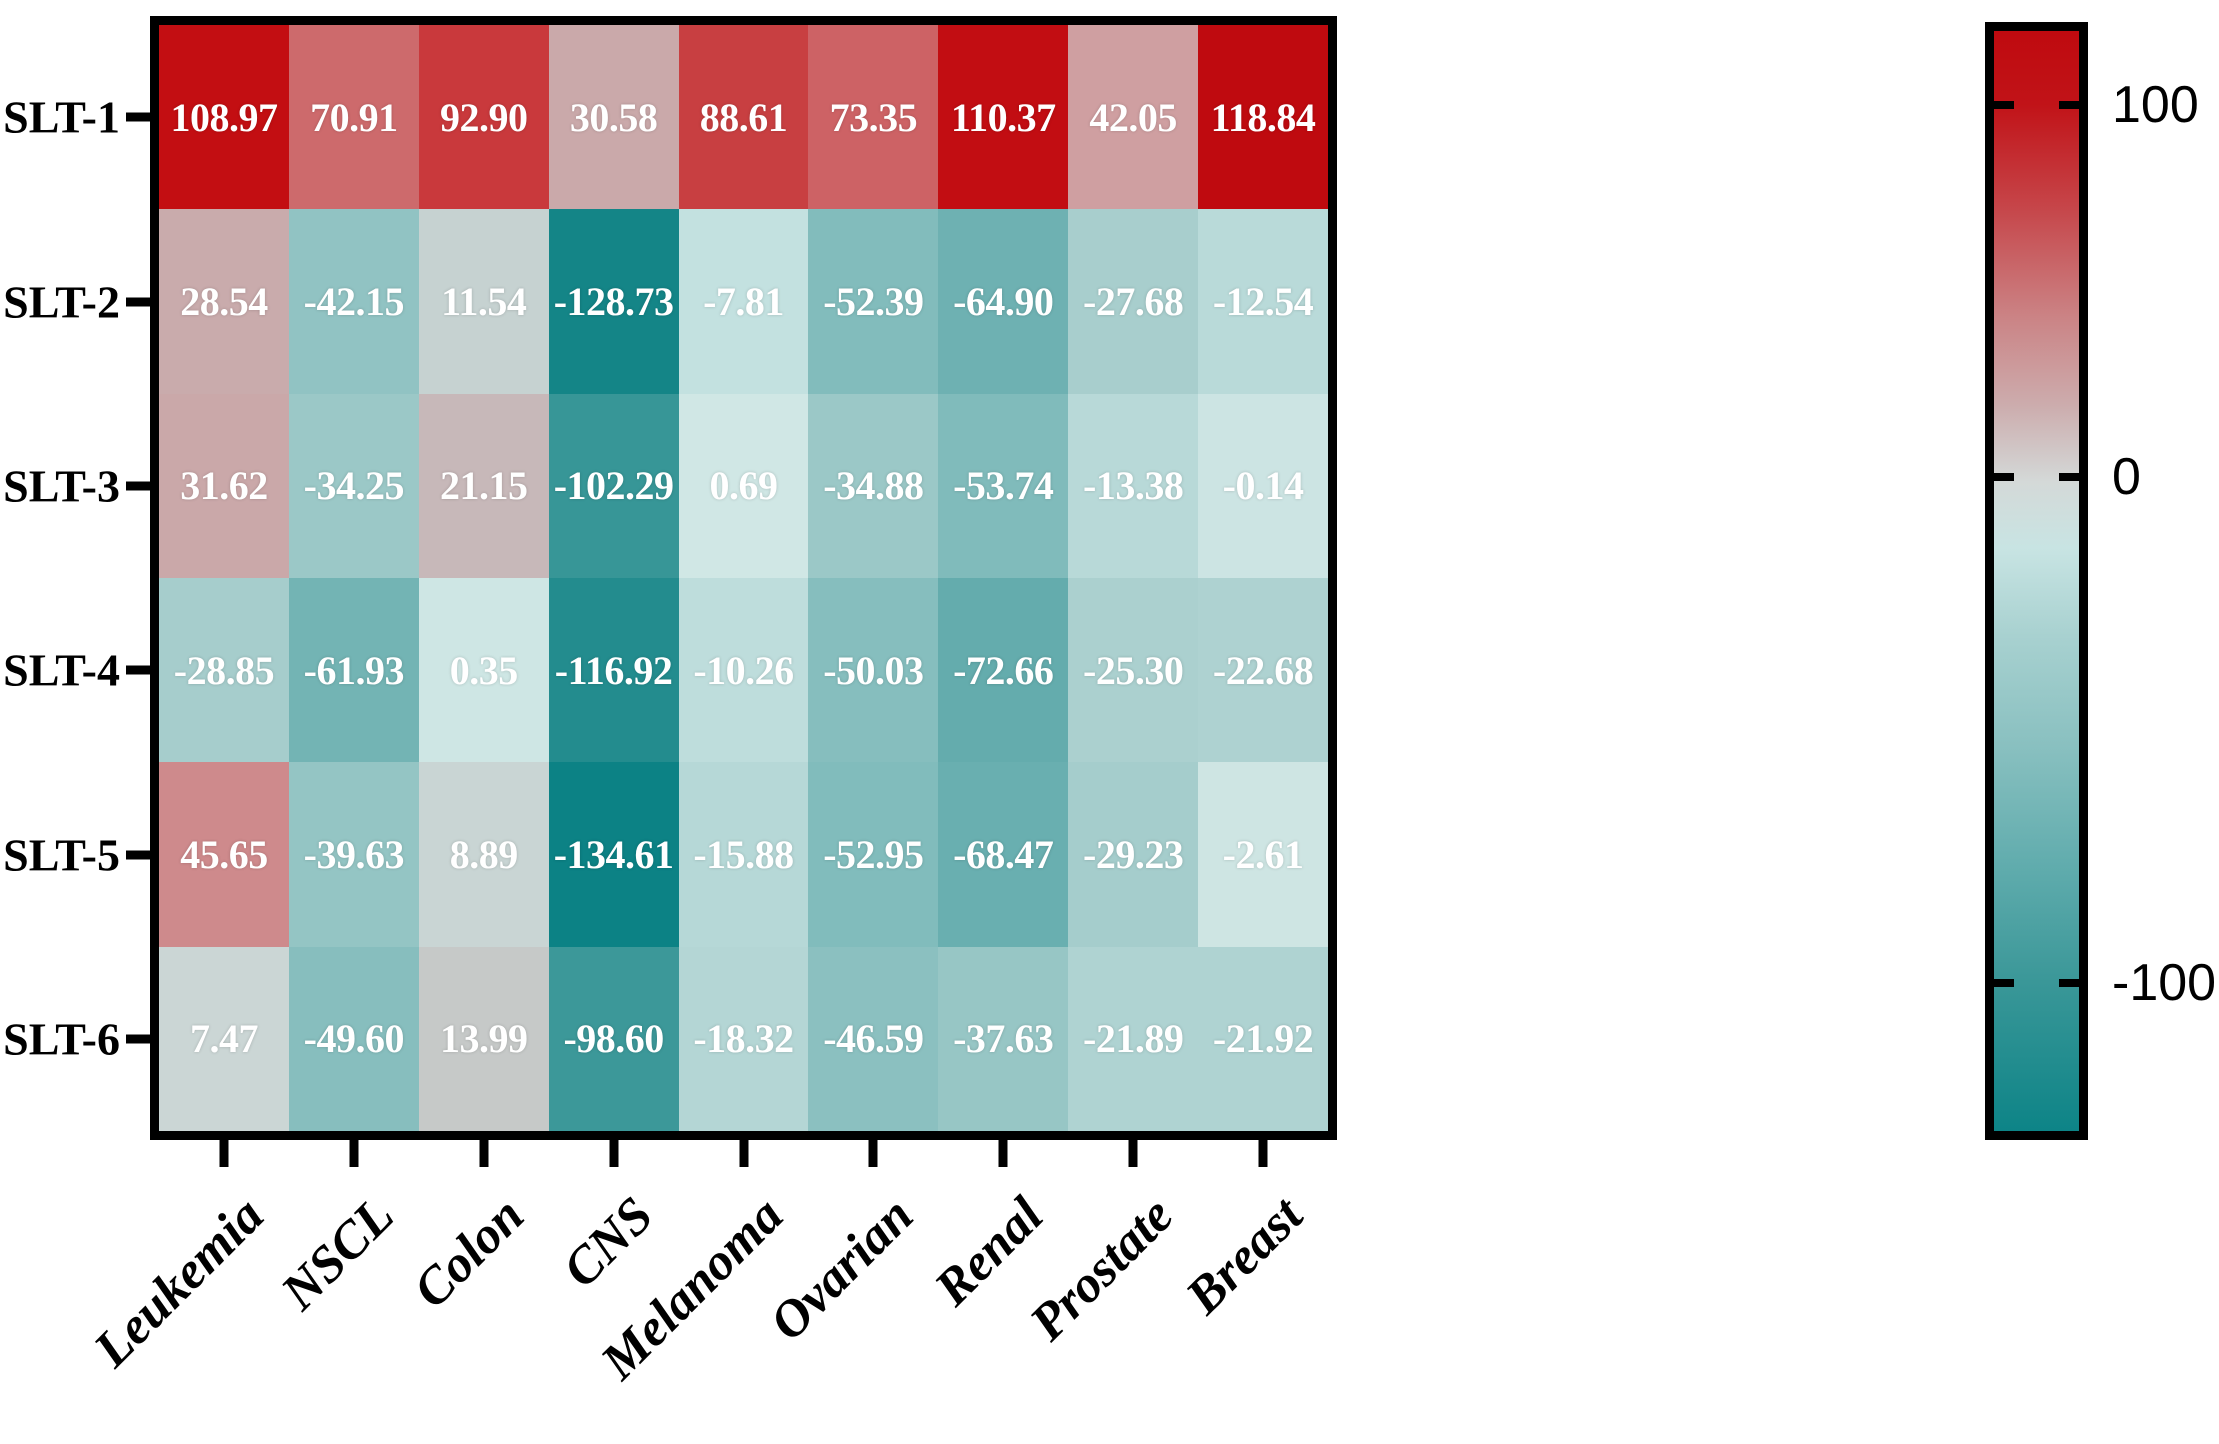 This screenshot has width=2219, height=1444. Describe the element at coordinates (1003, 670) in the screenshot. I see `heatmap-cell: -72.66` at that location.